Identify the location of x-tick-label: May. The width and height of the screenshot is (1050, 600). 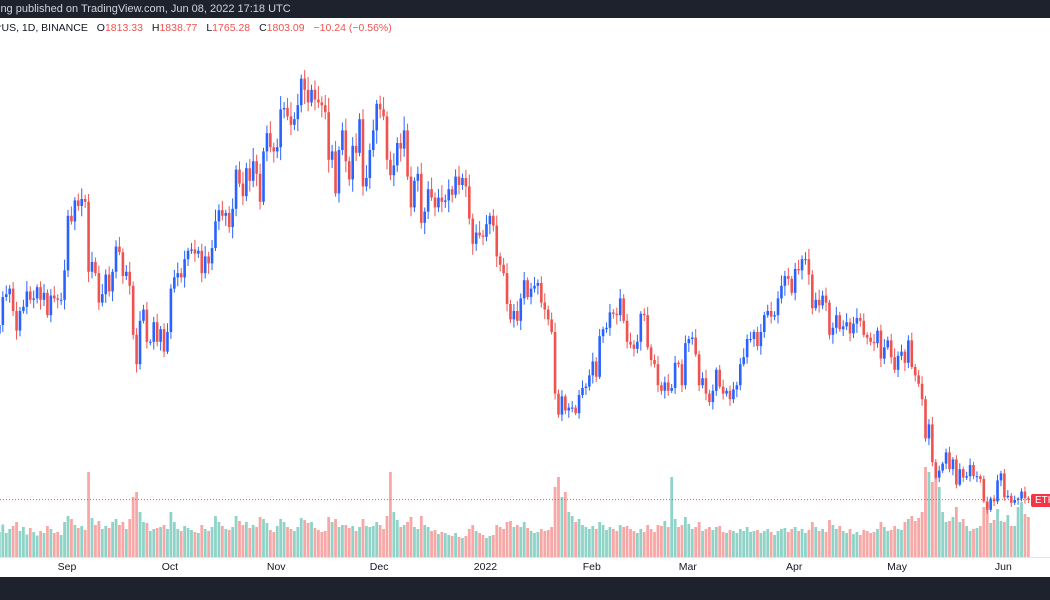
(897, 567).